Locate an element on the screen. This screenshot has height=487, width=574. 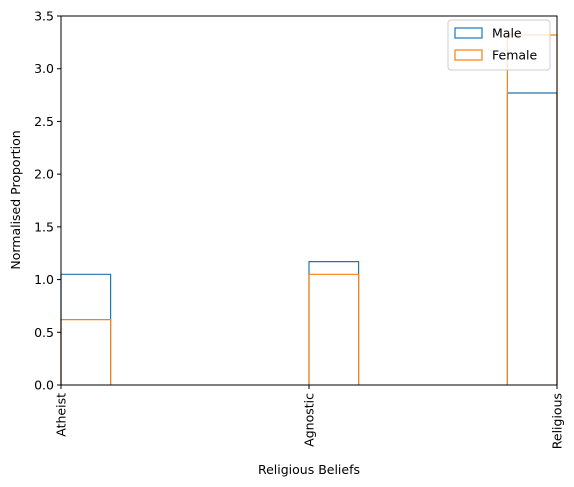
bar-male-atheist is located at coordinates (86, 329).